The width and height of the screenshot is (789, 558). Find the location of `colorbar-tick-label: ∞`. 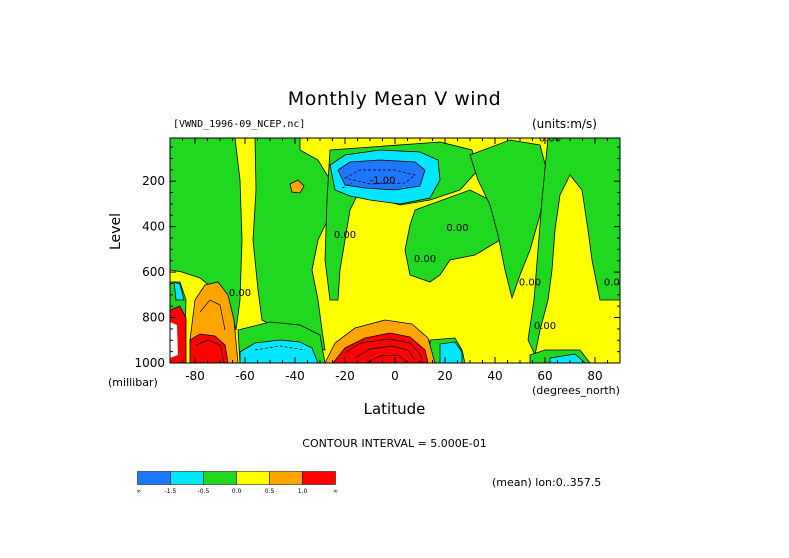

colorbar-tick-label: ∞ is located at coordinates (335, 491).